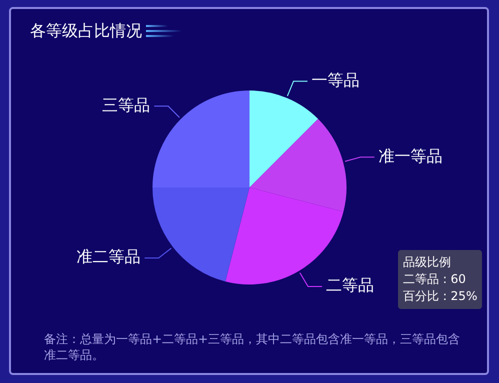 Image resolution: width=499 pixels, height=383 pixels. I want to click on text: 二等品 : 60, so click(435, 279).